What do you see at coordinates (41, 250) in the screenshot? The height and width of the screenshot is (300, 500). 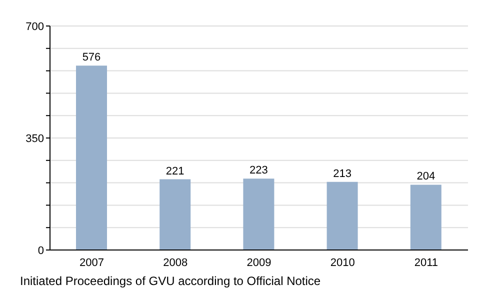 I see `y-tick-label: 0` at bounding box center [41, 250].